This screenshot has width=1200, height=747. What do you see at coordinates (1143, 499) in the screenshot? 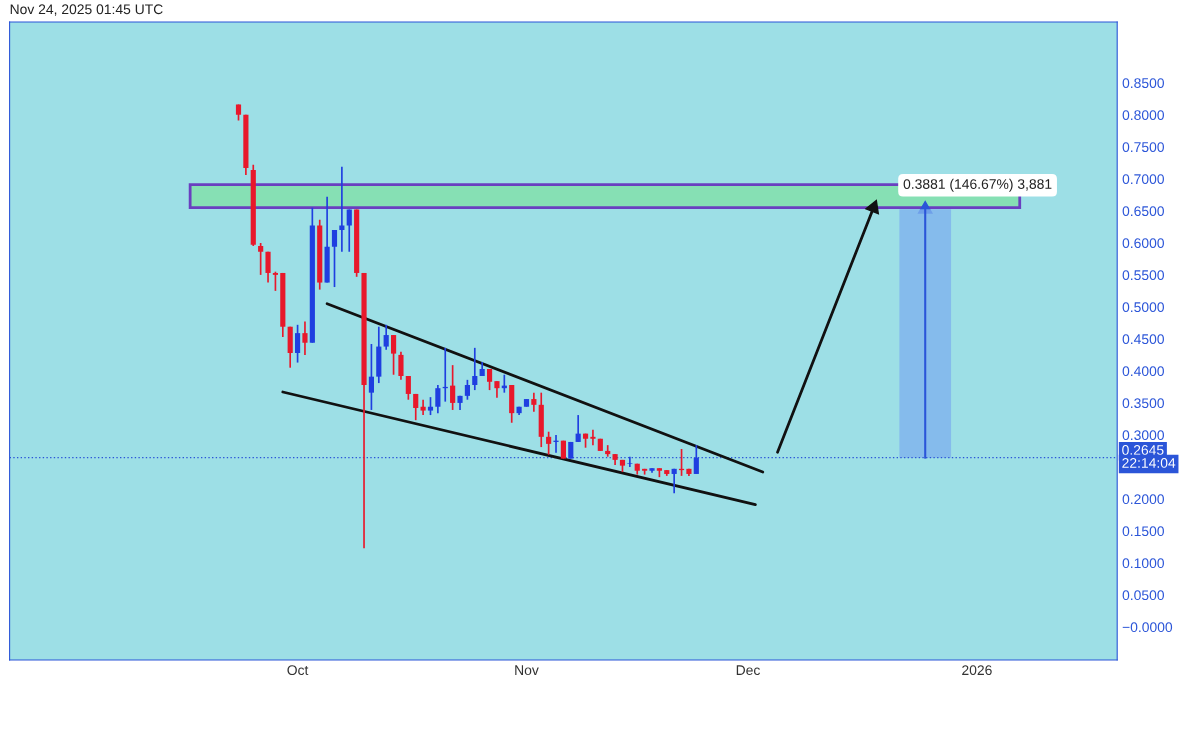
I see `y-tick-label: 0.2000` at bounding box center [1143, 499].